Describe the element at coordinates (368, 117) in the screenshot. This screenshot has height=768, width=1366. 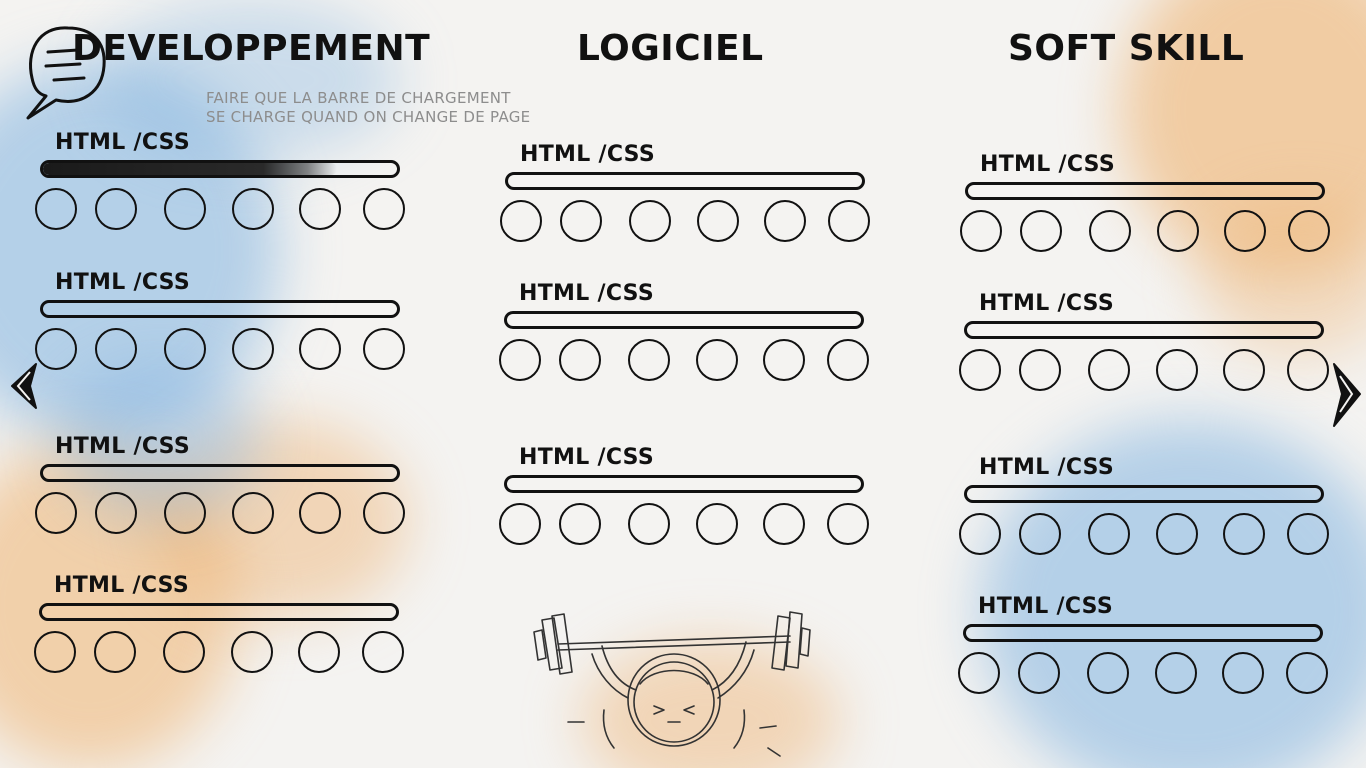
I see `dev-note-line-2: SE CHARGE QUAND ON CHANGE DE PAGE` at that location.